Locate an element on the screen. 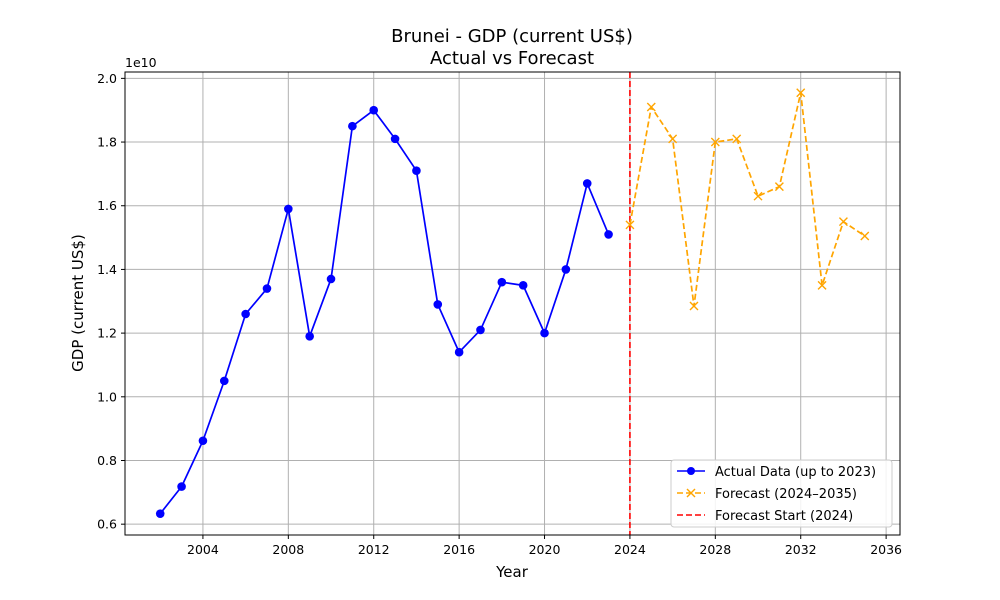 Image resolution: width=1000 pixels, height=600 pixels. y-tick-label: 1.4 is located at coordinates (107, 269).